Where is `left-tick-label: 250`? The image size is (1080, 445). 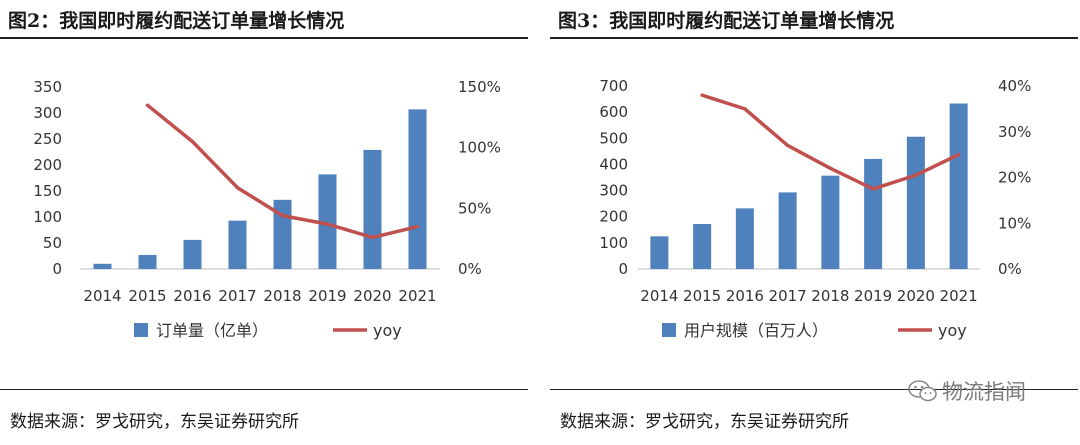
left-tick-label: 250 is located at coordinates (47, 139).